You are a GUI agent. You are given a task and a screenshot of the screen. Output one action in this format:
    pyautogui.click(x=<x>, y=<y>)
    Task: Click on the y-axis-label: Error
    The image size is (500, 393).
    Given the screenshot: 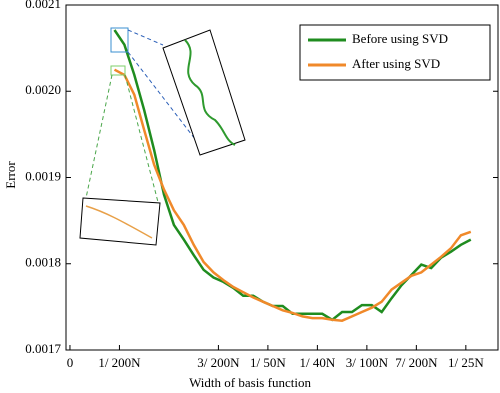 What is the action you would take?
    pyautogui.click(x=10, y=175)
    